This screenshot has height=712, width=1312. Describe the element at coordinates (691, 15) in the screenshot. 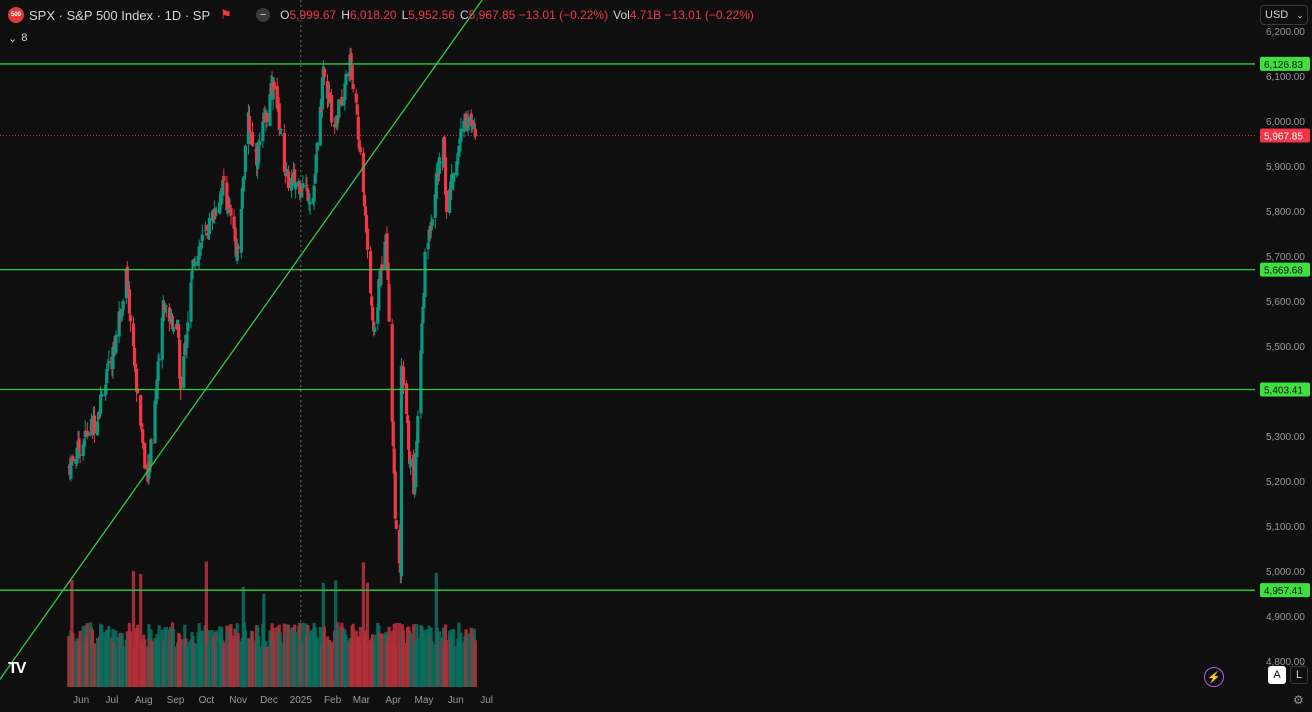

I see `volume-value: 4.71B −13.01 (−0.22%)` at that location.